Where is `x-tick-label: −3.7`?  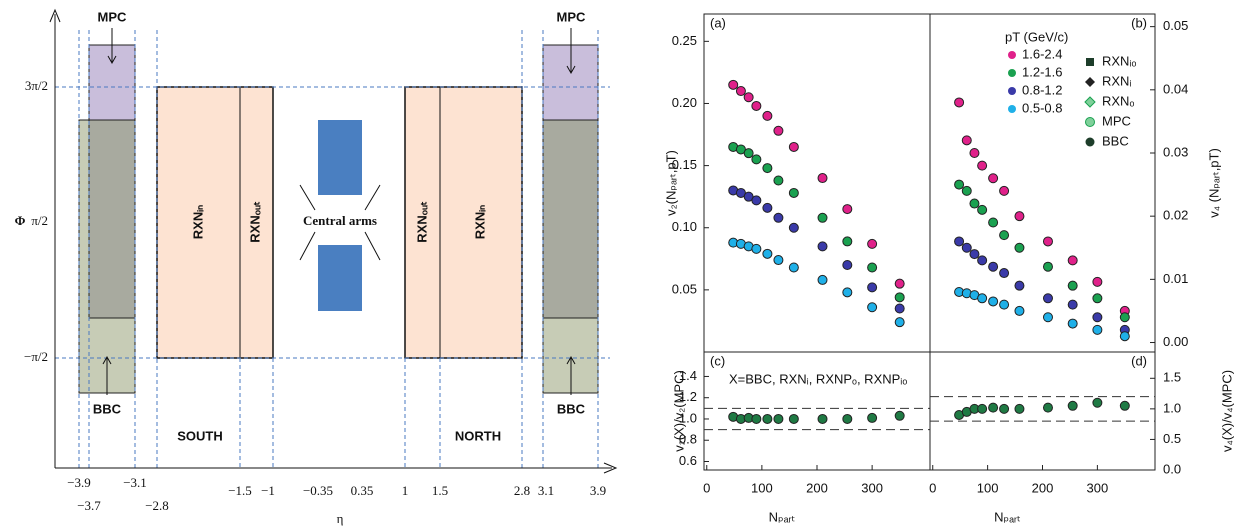 x-tick-label: −3.7 is located at coordinates (89, 505).